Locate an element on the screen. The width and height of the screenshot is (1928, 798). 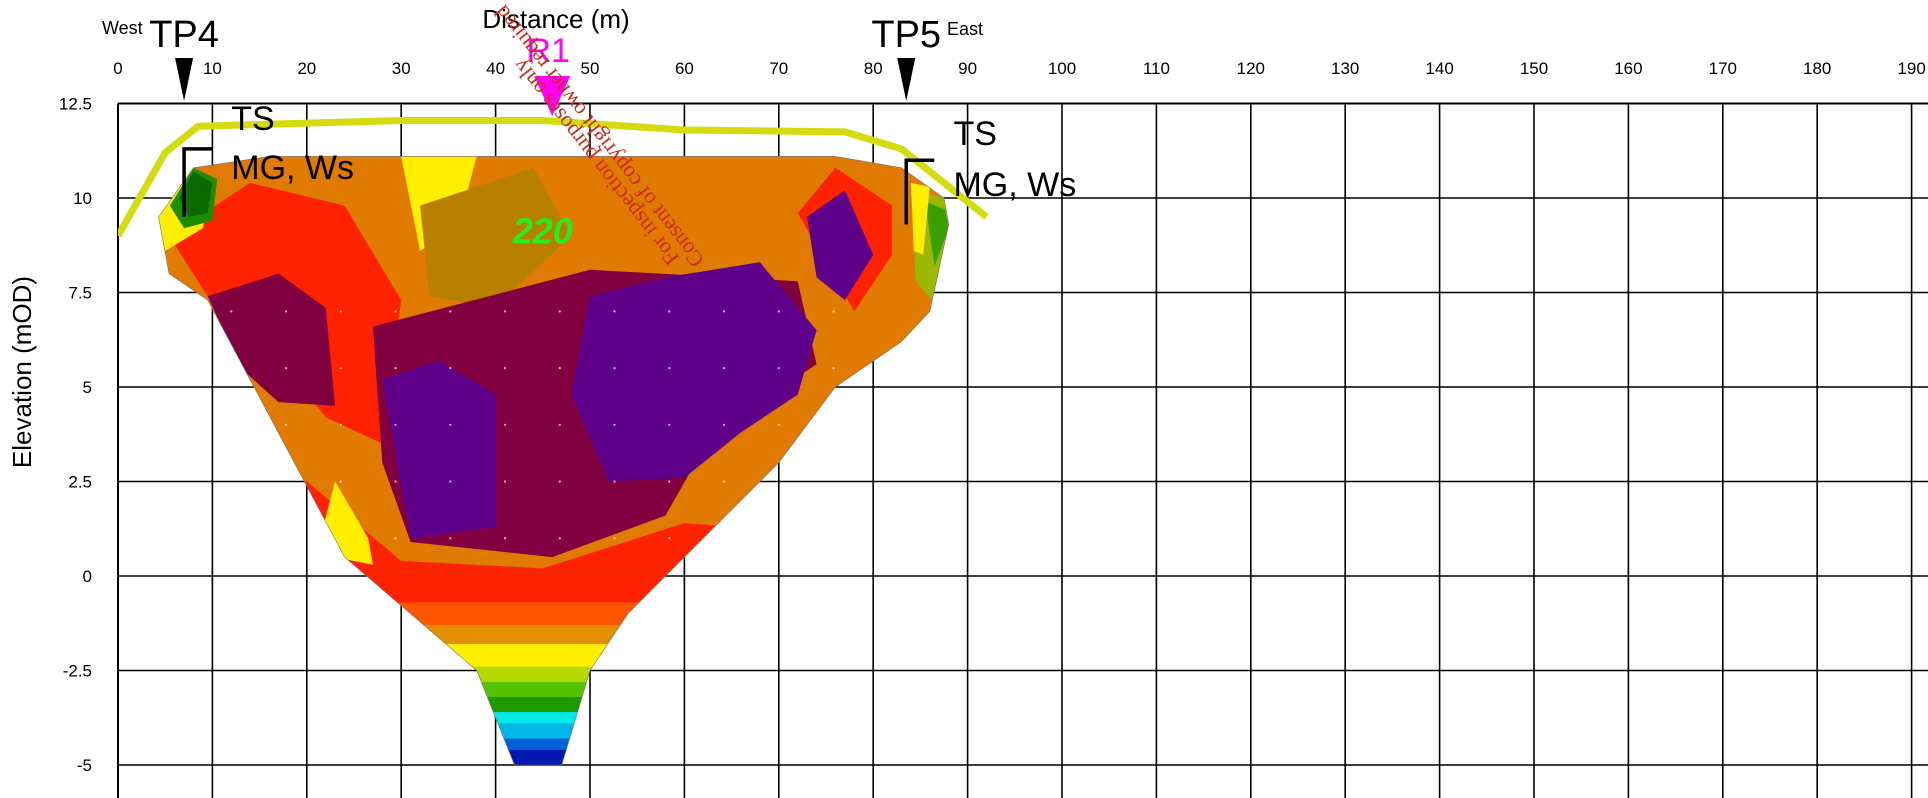
x-tick-label: 190 is located at coordinates (1911, 68).